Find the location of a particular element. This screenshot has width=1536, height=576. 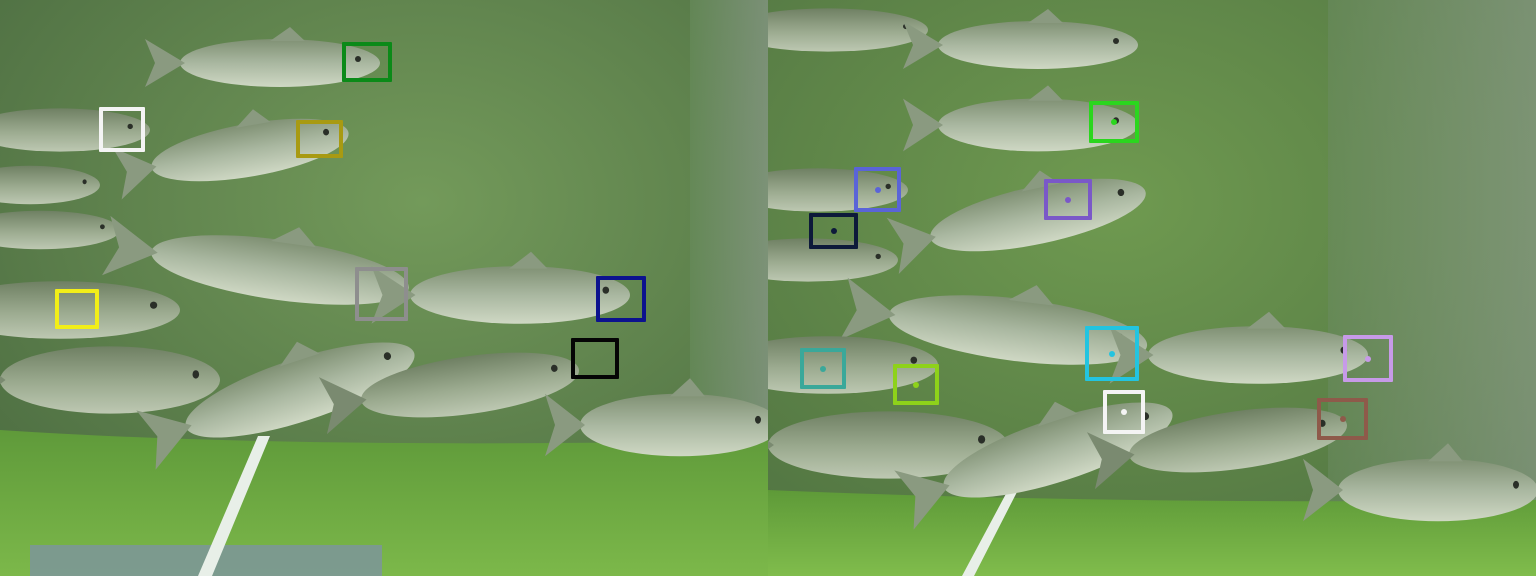

detection-box-green is located at coordinates (367, 62).